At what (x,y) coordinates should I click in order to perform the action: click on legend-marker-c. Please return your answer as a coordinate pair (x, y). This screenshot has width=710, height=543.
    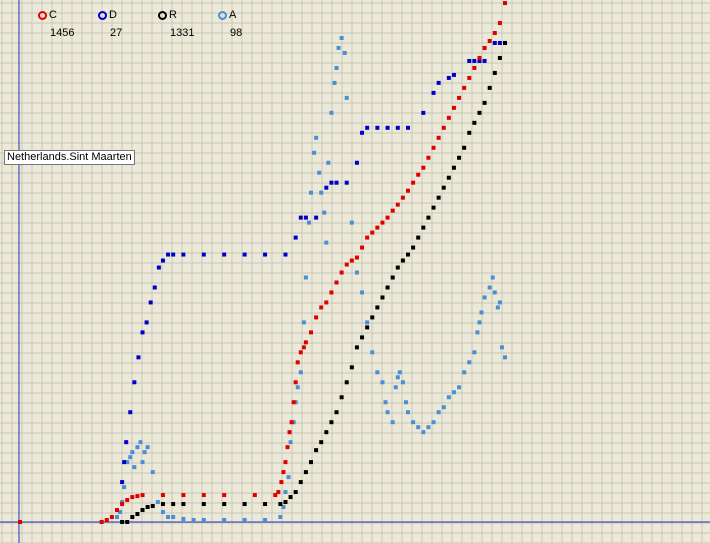
    Looking at the image, I should click on (42, 15).